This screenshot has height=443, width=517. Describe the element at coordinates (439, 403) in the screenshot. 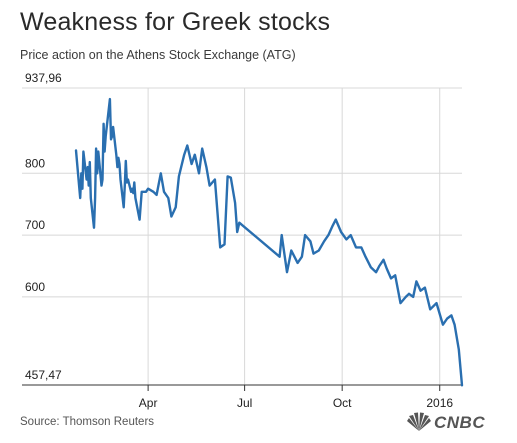

I see `x-tick-label: 2016` at that location.